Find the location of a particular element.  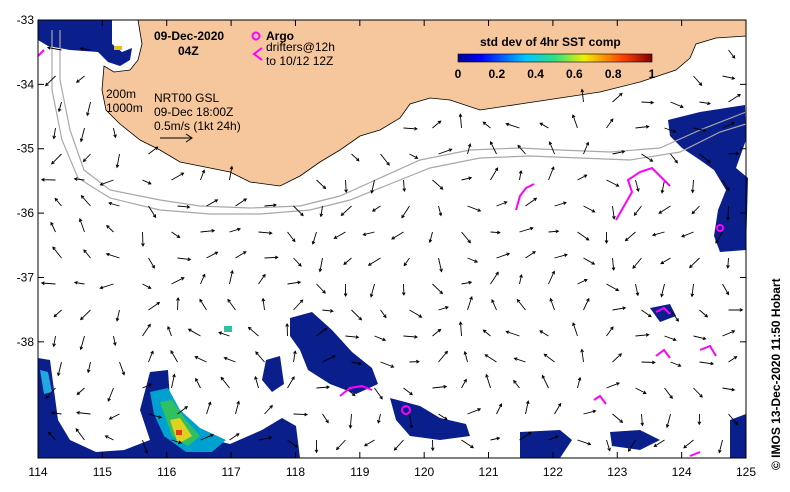

x-tick-label: 115 is located at coordinates (102, 472).